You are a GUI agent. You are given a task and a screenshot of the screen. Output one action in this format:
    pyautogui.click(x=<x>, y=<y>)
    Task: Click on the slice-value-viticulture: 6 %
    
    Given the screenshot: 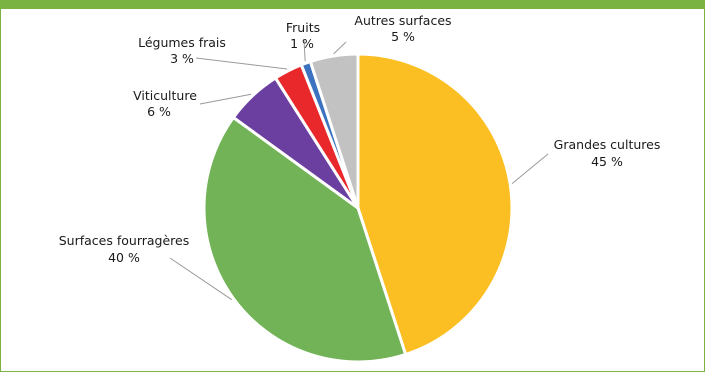 What is the action you would take?
    pyautogui.click(x=159, y=111)
    